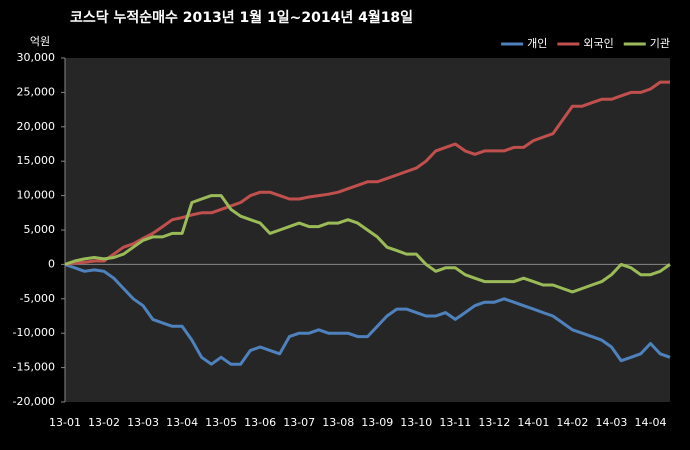 The height and width of the screenshot is (450, 690). Describe the element at coordinates (34, 401) in the screenshot. I see `y-tick-label: -20,000` at that location.